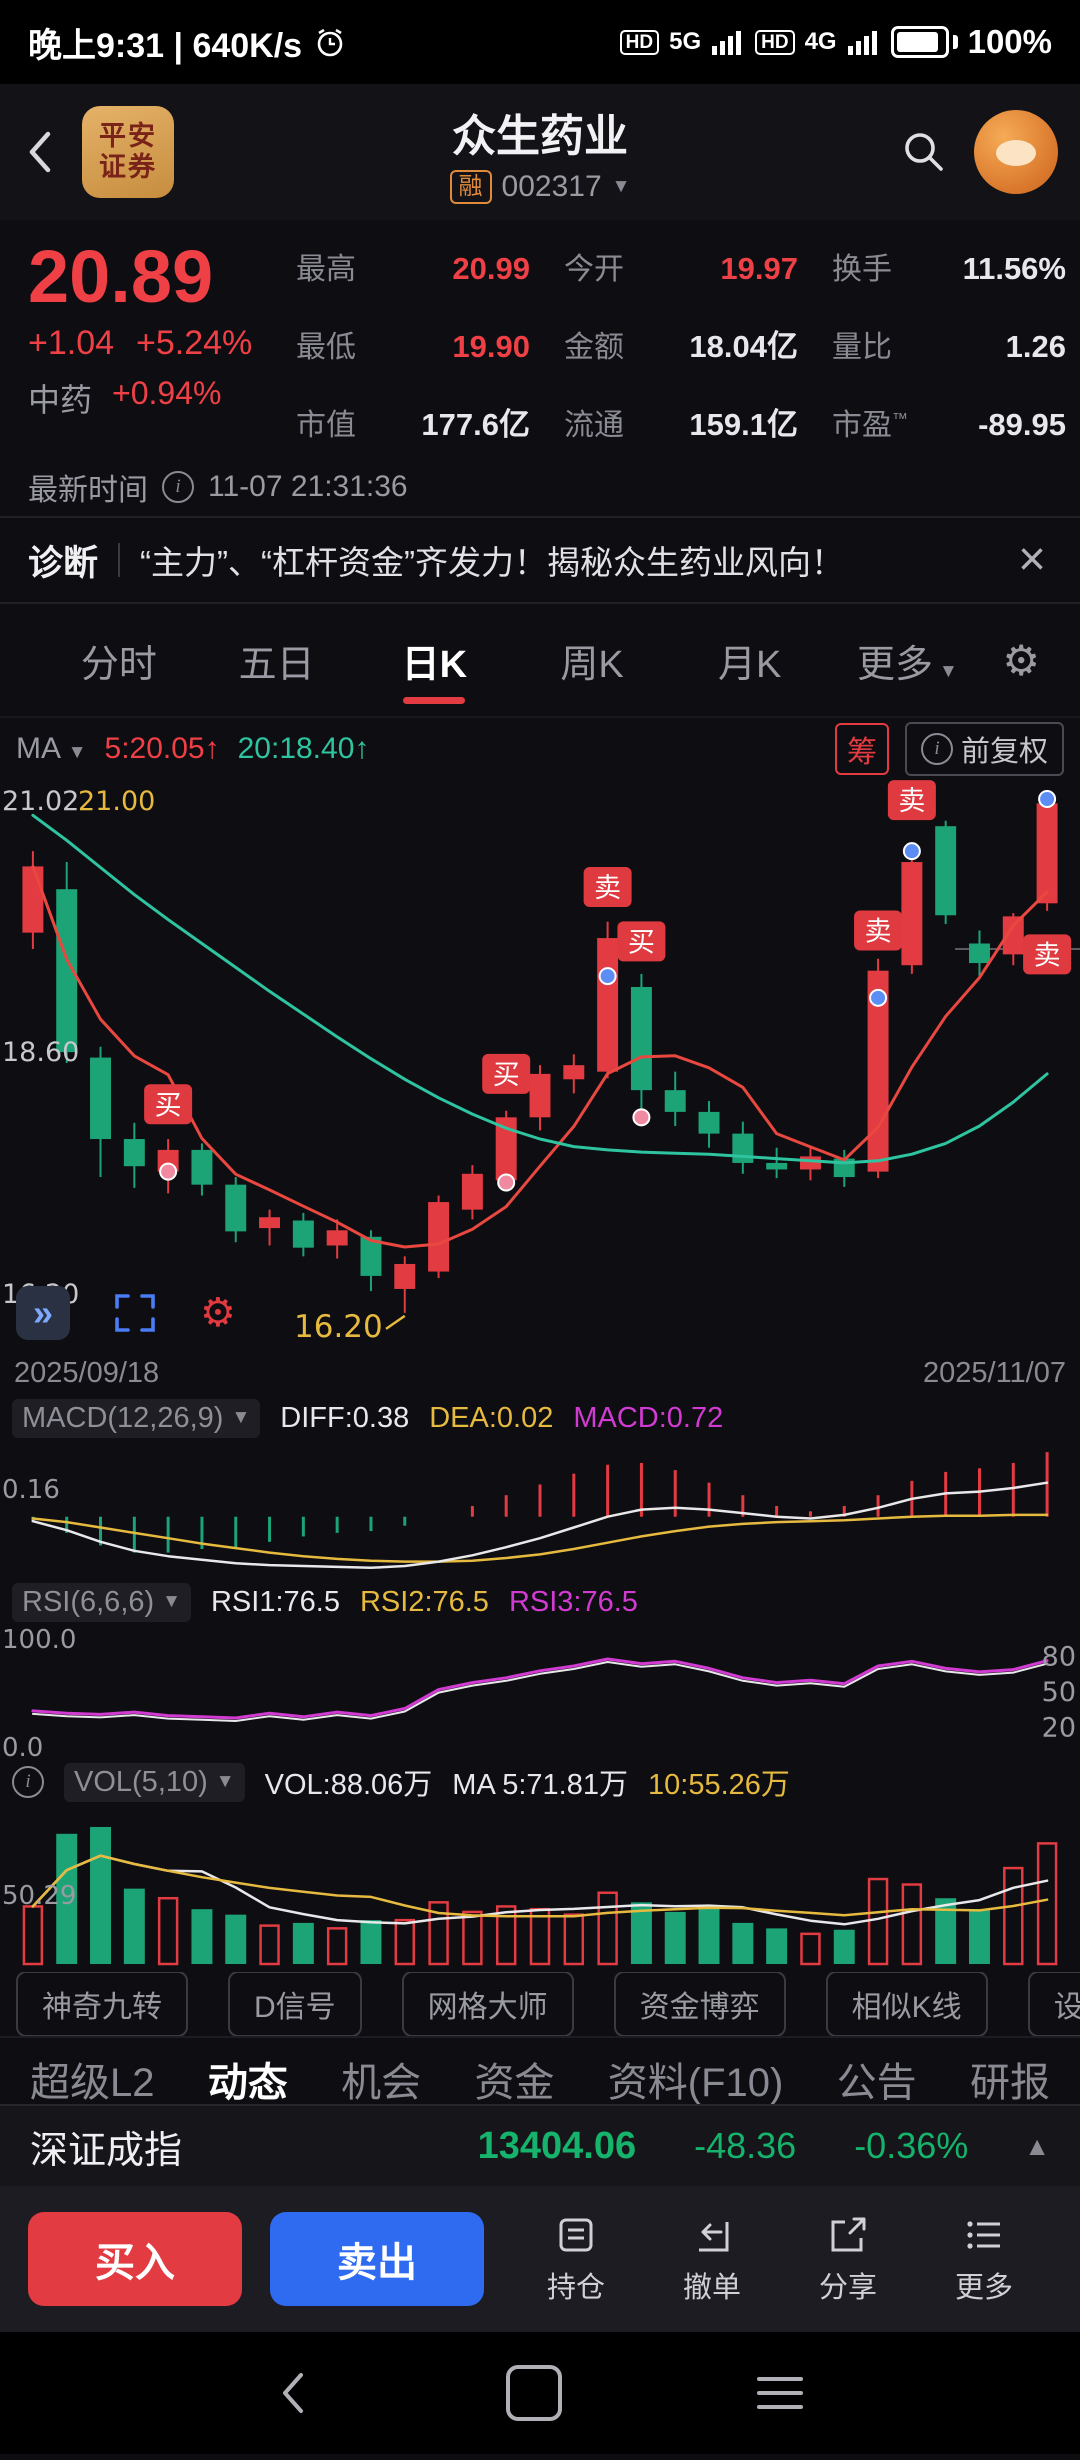  What do you see at coordinates (948, 671) in the screenshot?
I see `chevron-down-icon: ▼` at bounding box center [948, 671].